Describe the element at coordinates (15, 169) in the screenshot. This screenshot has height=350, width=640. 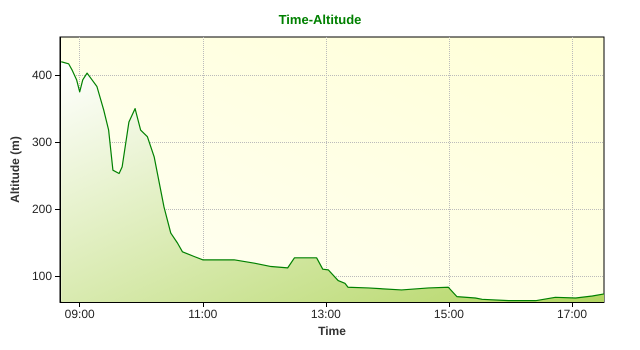
I see `y-axis-title: Altitude (m)` at that location.